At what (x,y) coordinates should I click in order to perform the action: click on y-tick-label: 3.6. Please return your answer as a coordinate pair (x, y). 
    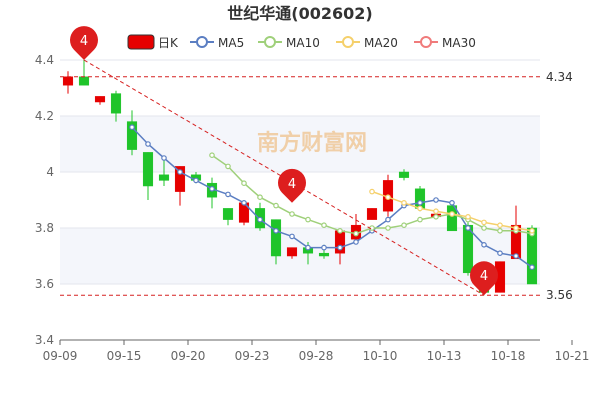
    Looking at the image, I should click on (44, 284).